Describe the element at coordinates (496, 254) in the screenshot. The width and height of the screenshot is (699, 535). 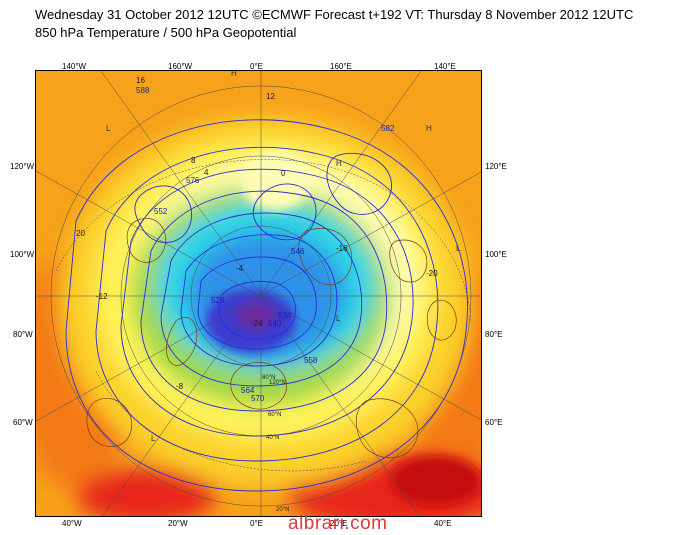
I see `lon-label-right-2: 100°E` at that location.